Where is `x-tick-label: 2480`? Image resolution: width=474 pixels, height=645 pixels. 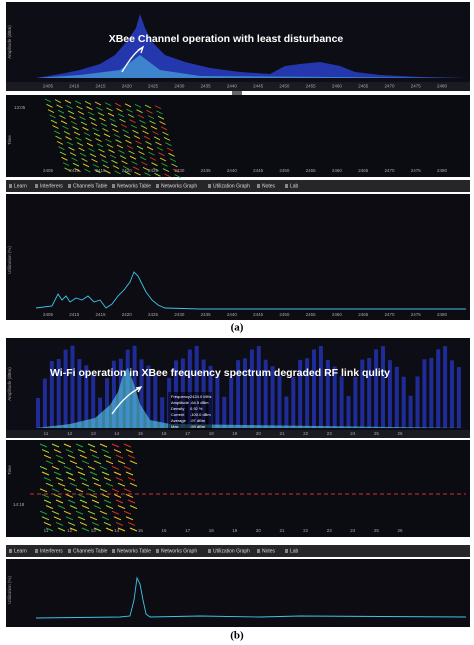
x-tick-label: 2480 is located at coordinates (442, 170).